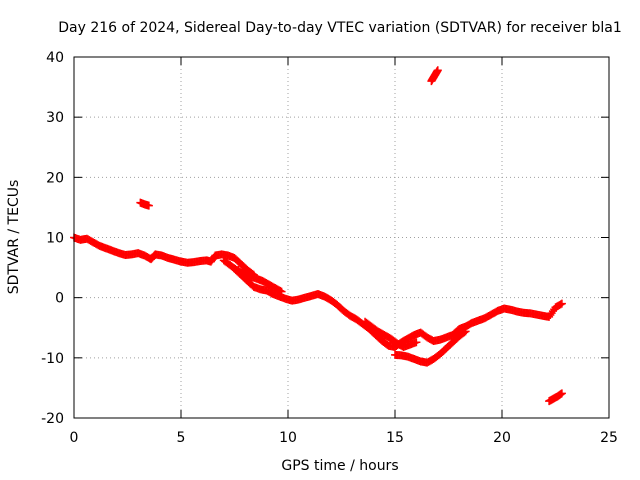 This screenshot has height=480, width=640. I want to click on x-axis-label: GPS time / hours, so click(339, 466).